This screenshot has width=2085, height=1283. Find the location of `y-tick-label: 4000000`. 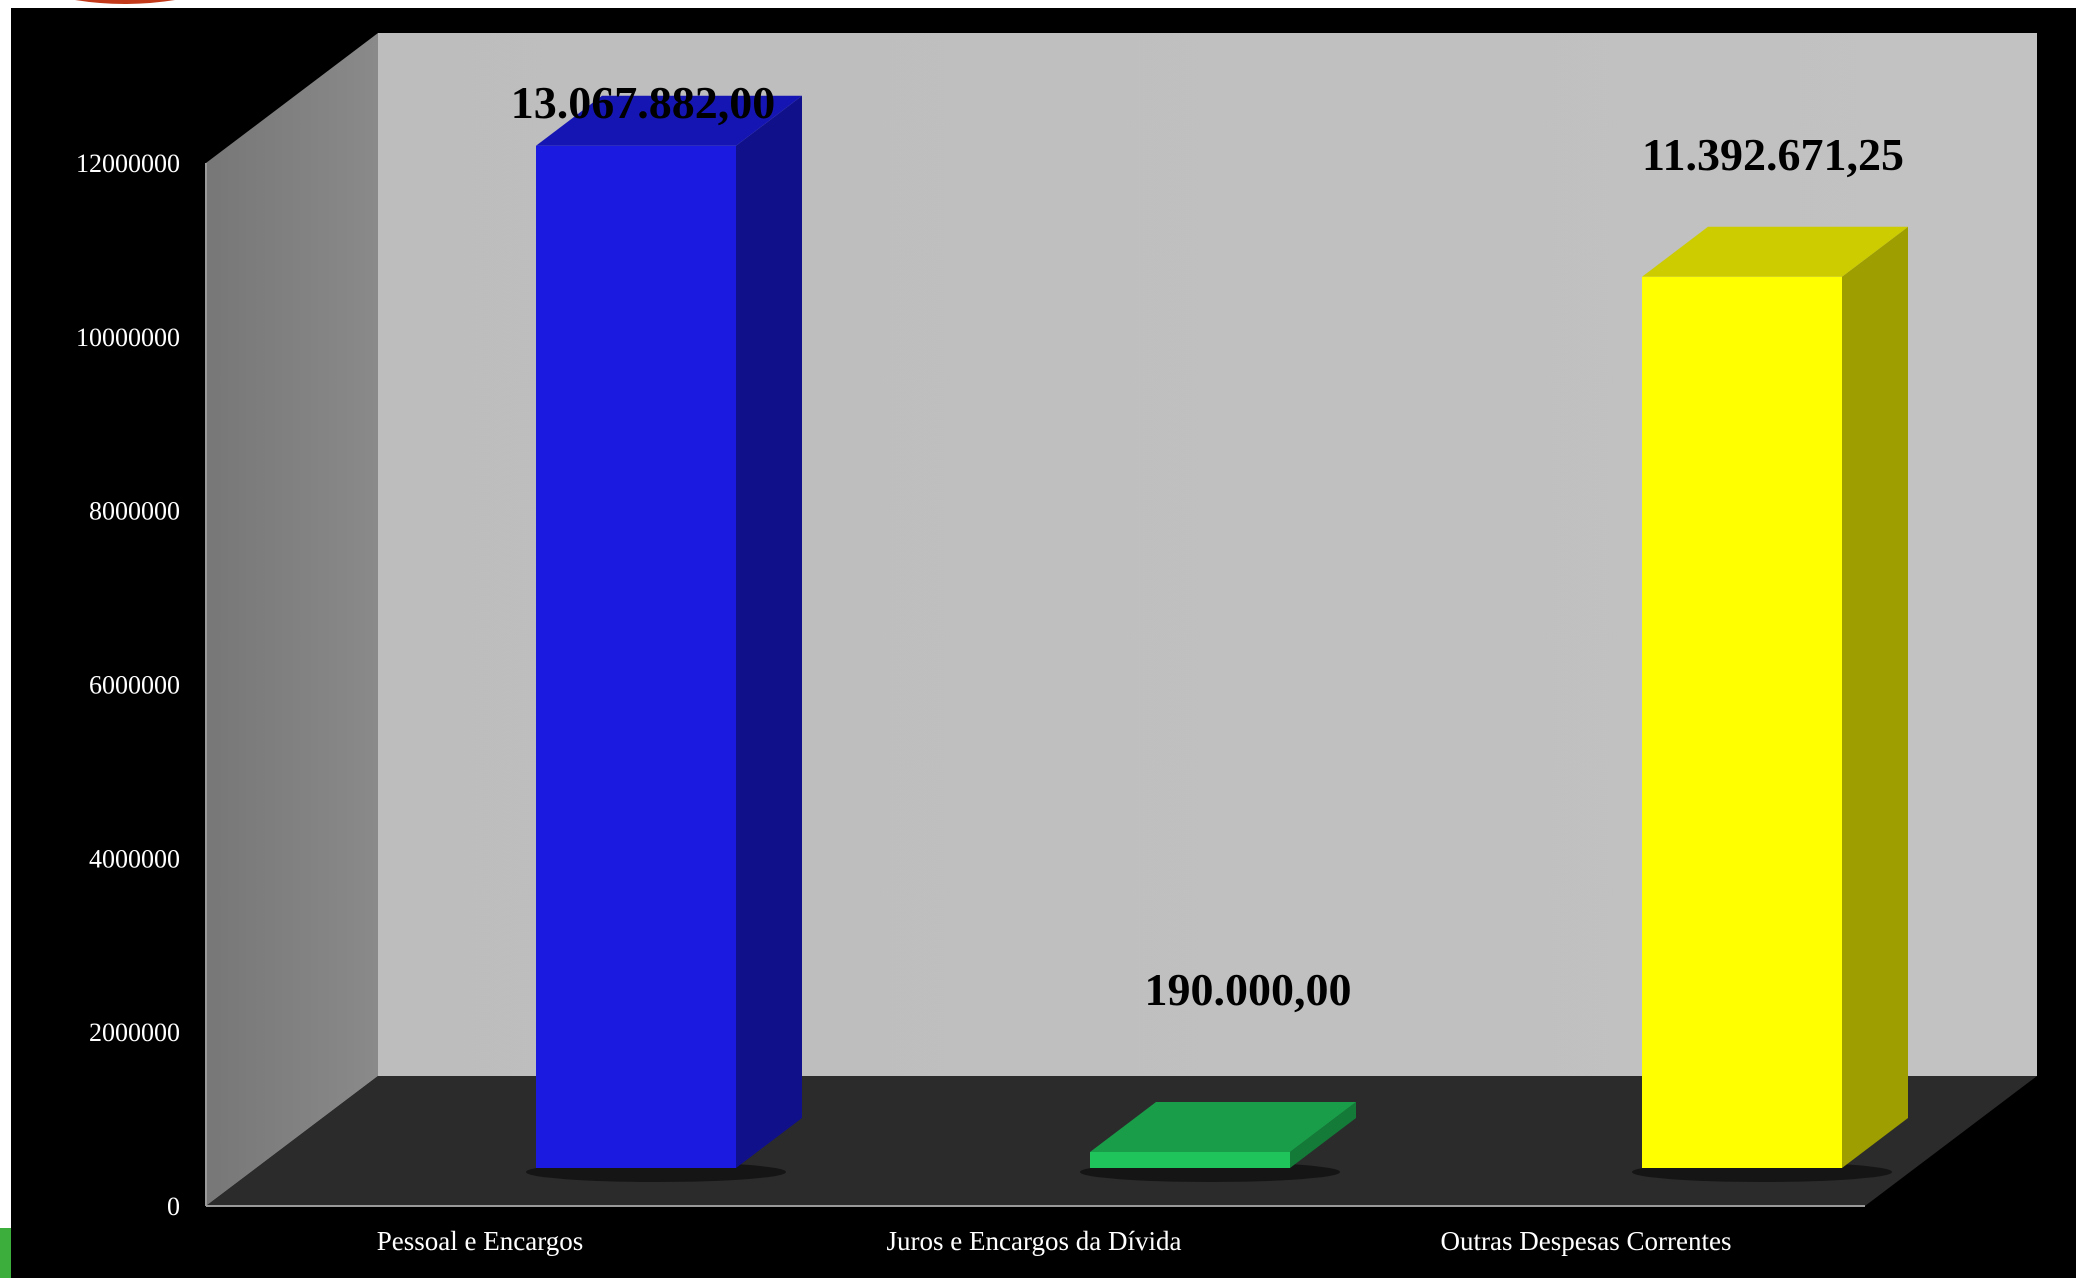

y-tick-label: 4000000 is located at coordinates (134, 858).